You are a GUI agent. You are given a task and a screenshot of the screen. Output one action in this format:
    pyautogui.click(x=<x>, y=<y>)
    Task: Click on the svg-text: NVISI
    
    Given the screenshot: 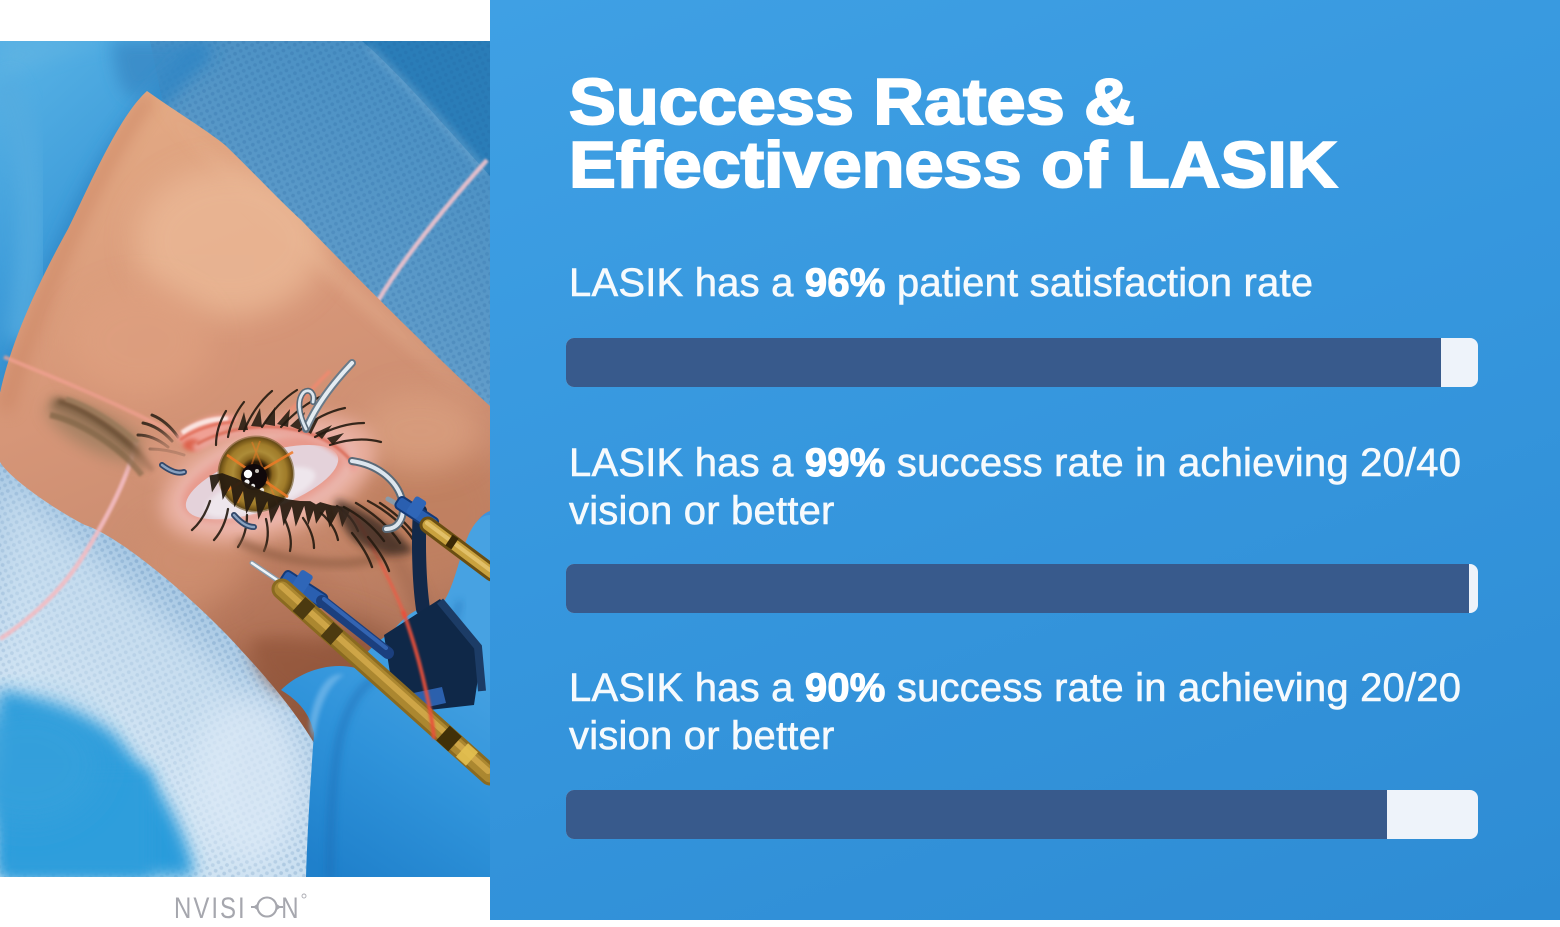 What is the action you would take?
    pyautogui.click(x=210, y=906)
    